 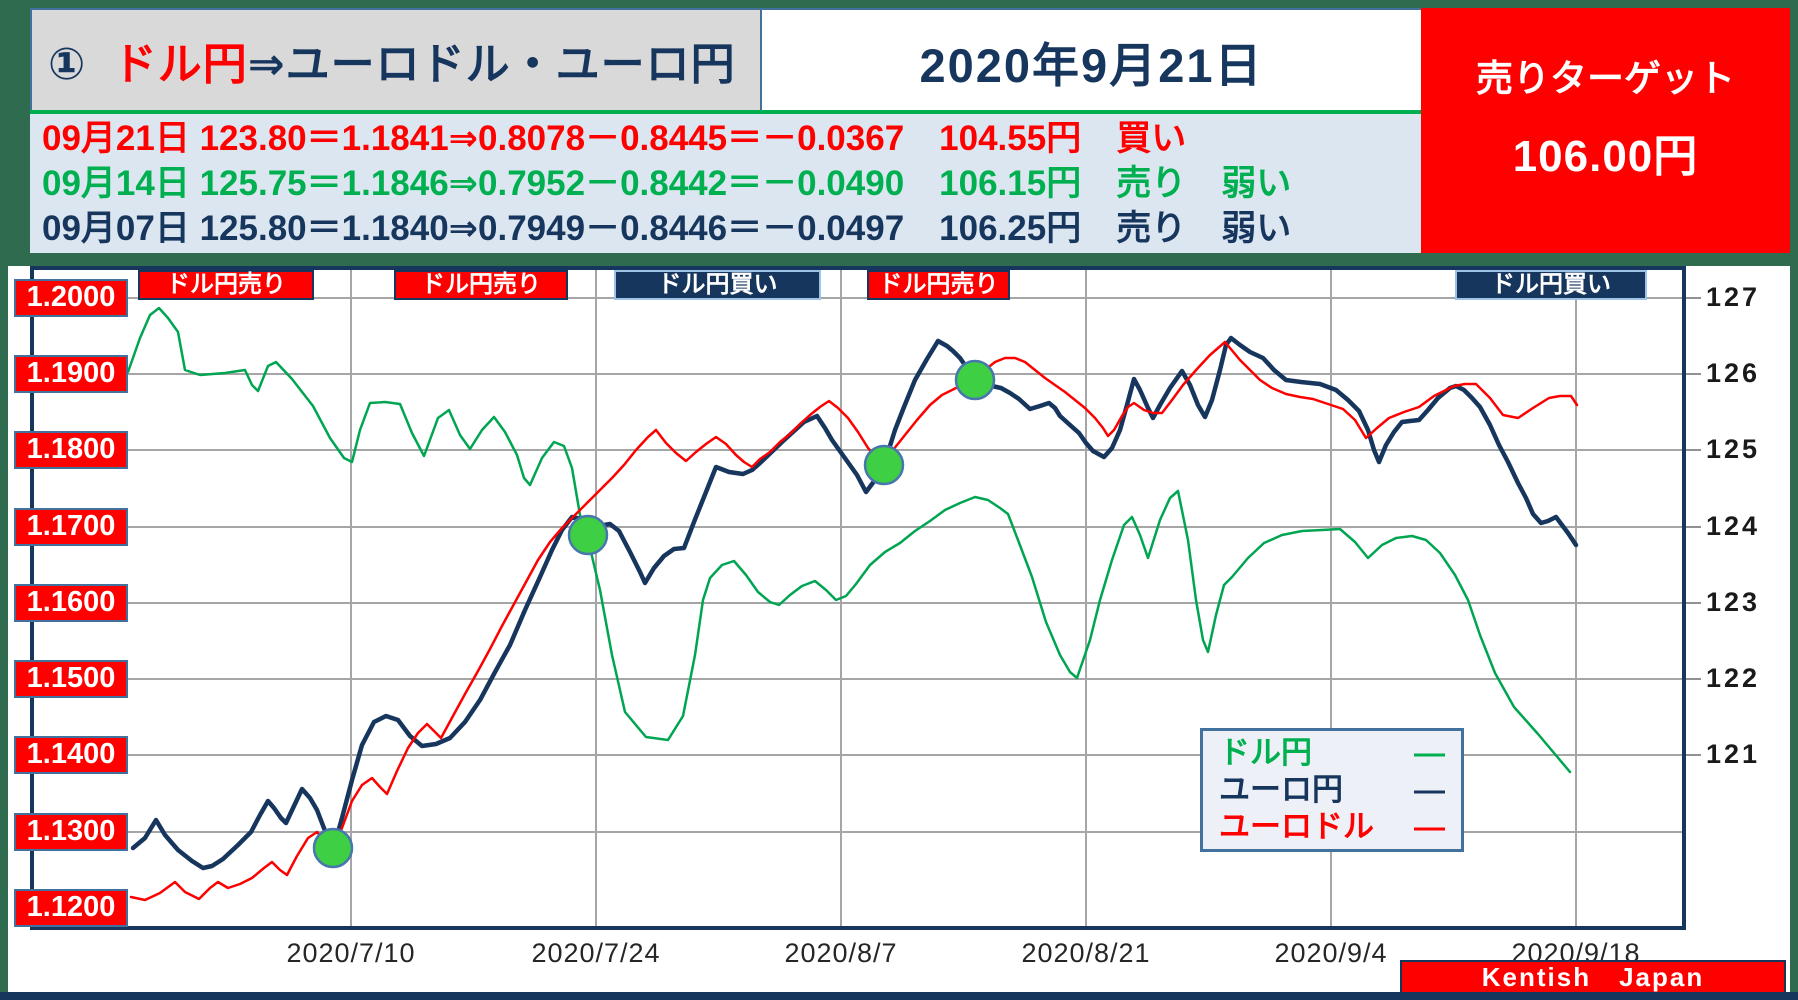 I want to click on sell-target-label: 売りターゲット, so click(x=1605, y=78).